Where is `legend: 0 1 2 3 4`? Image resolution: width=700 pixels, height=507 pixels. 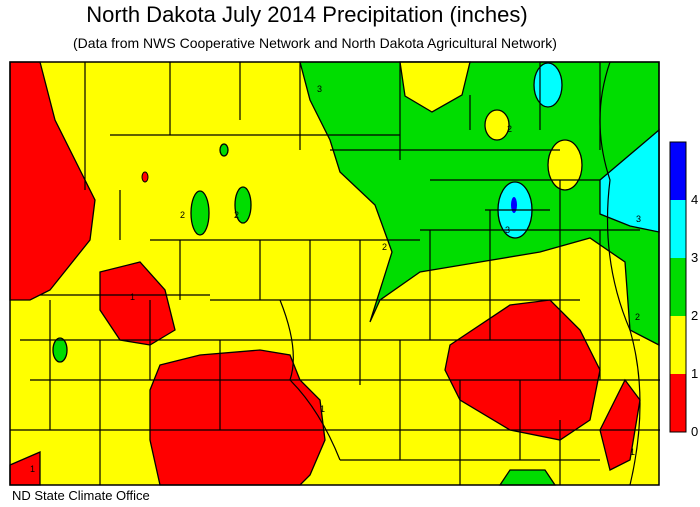 legend: 0 1 2 3 4 is located at coordinates (683, 290).